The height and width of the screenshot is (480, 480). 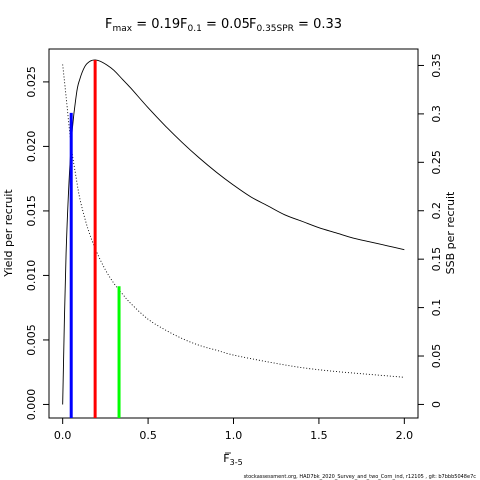 What do you see at coordinates (31, 211) in the screenshot?
I see `y-left-tick-label-3: 0.015` at bounding box center [31, 211].